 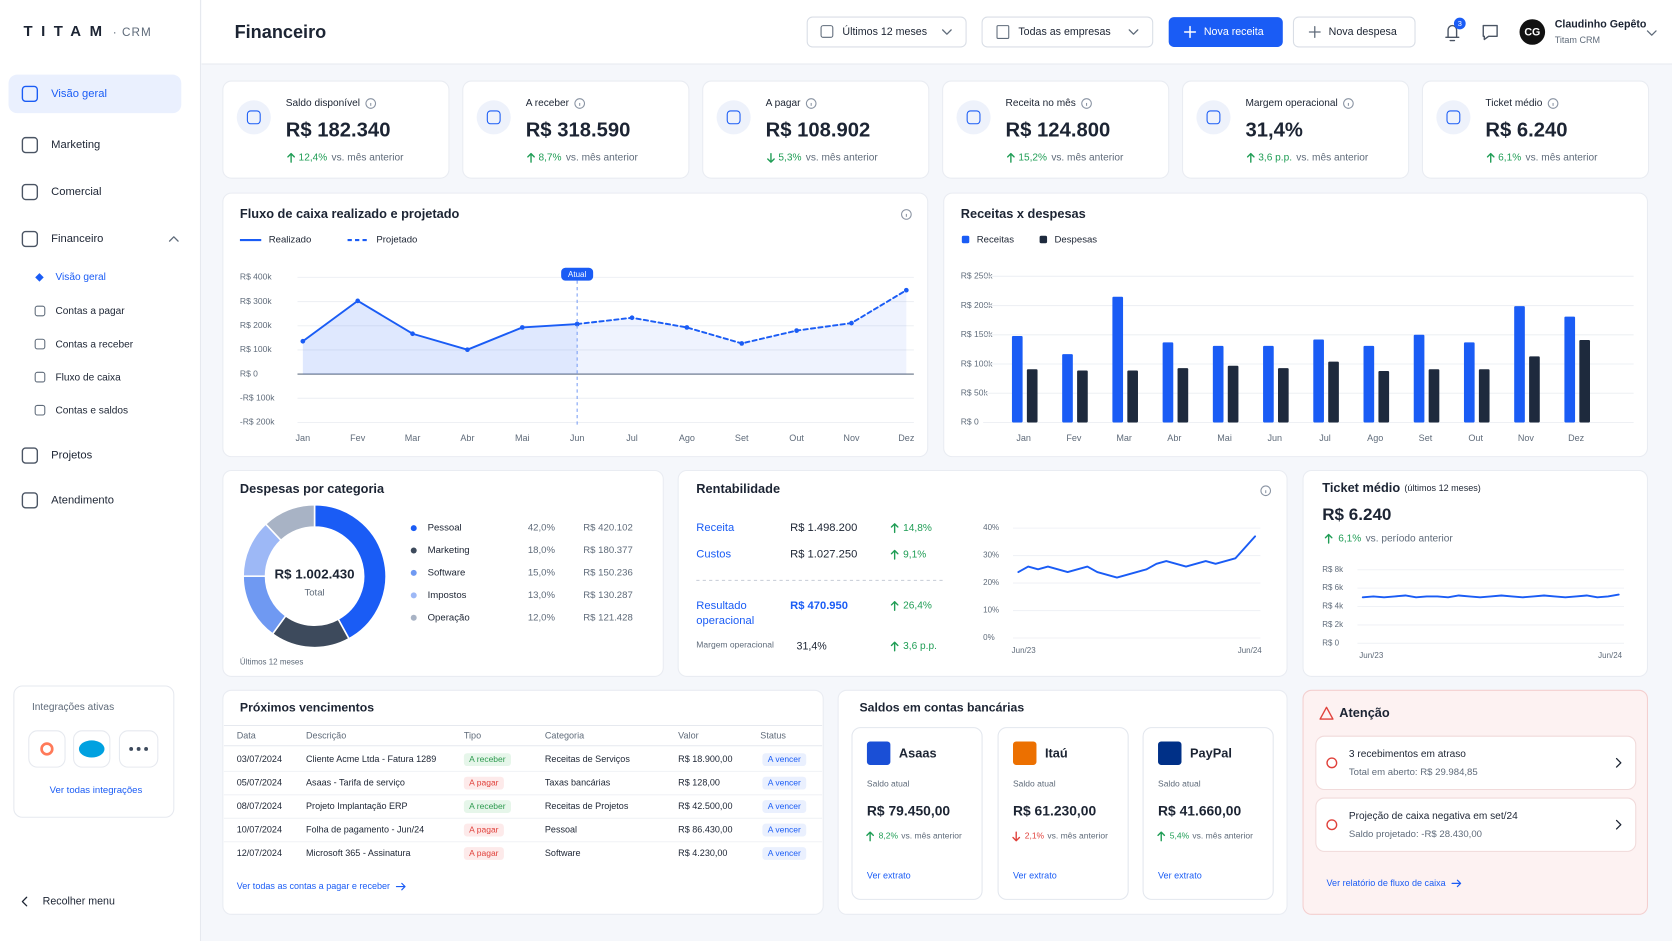 What do you see at coordinates (1003, 32) in the screenshot?
I see `building-icon` at bounding box center [1003, 32].